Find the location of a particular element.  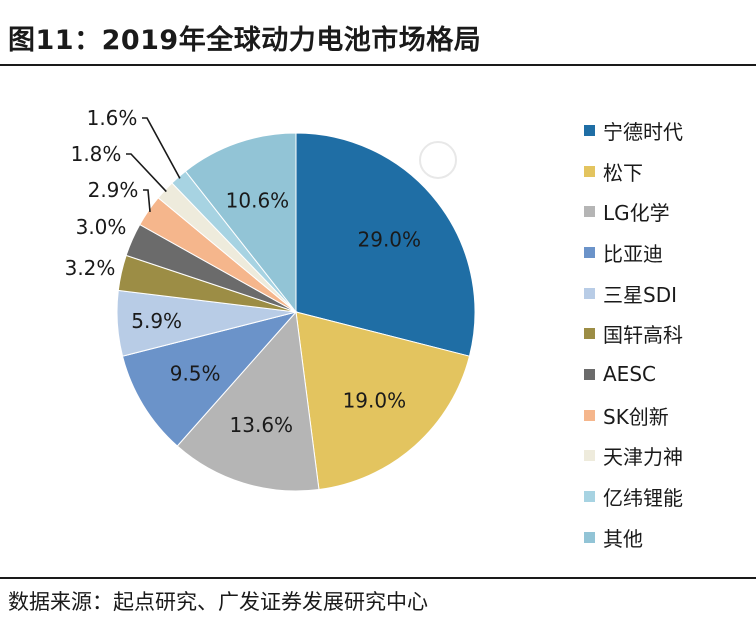

legend-item-5: 三星SDI is located at coordinates (669, 293).